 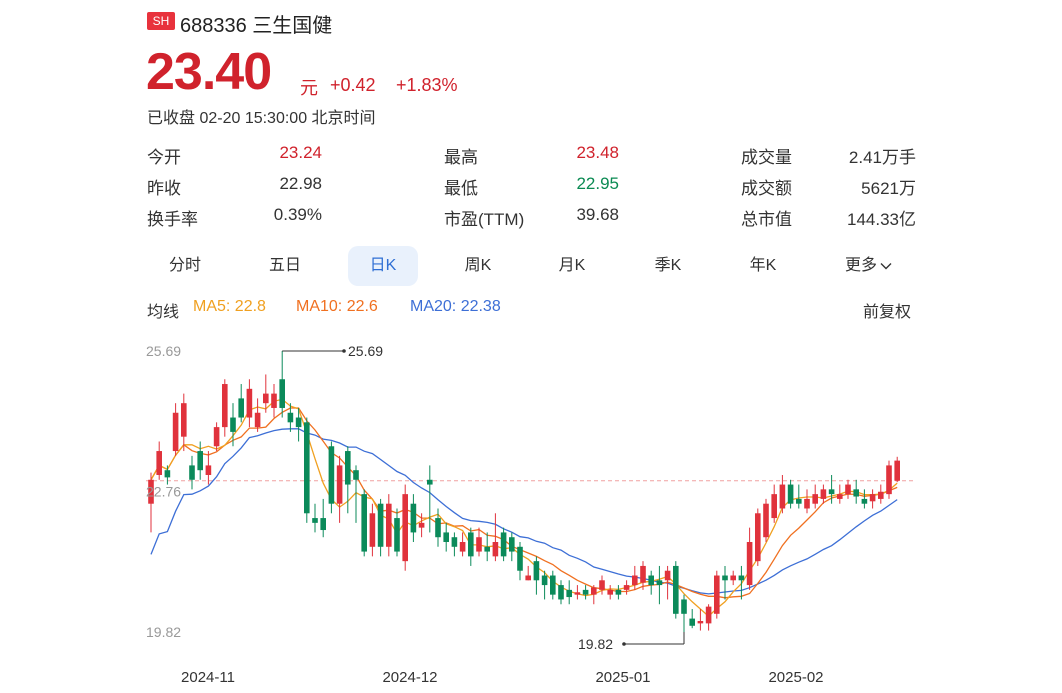 I want to click on tab-daily-k: 日K, so click(x=383, y=266).